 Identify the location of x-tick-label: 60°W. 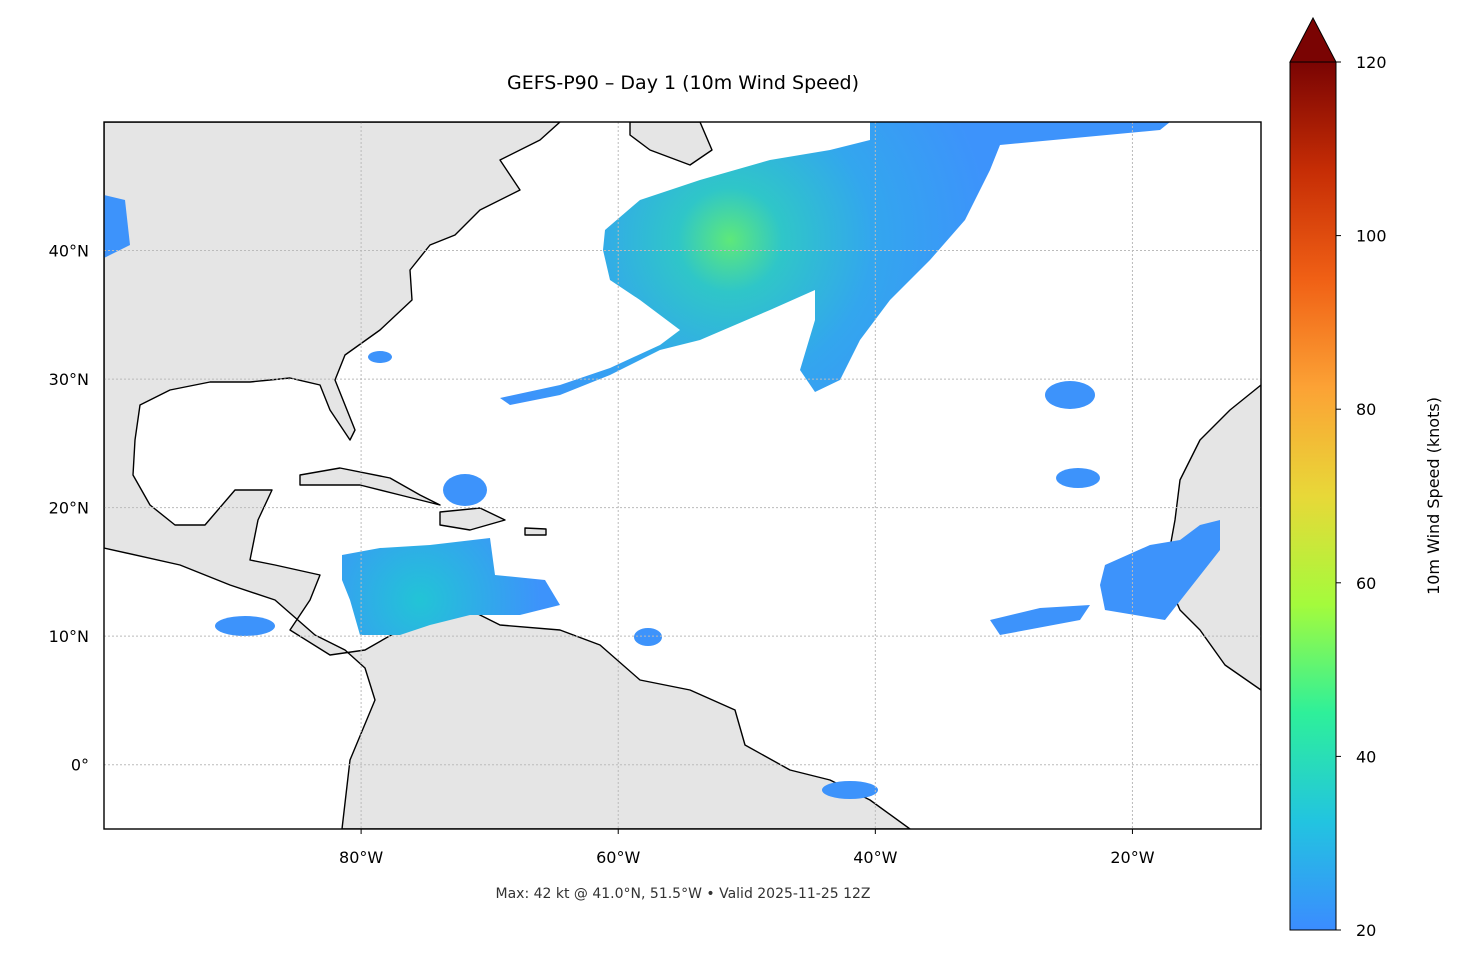
(618, 857).